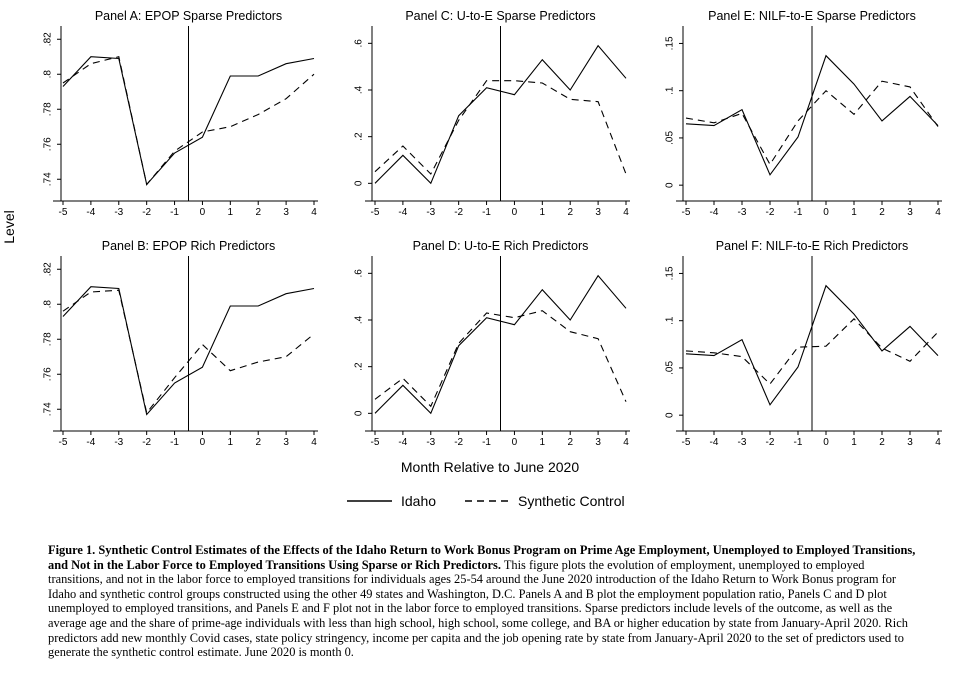  I want to click on panel-d-x-tick-label: -5, so click(375, 442).